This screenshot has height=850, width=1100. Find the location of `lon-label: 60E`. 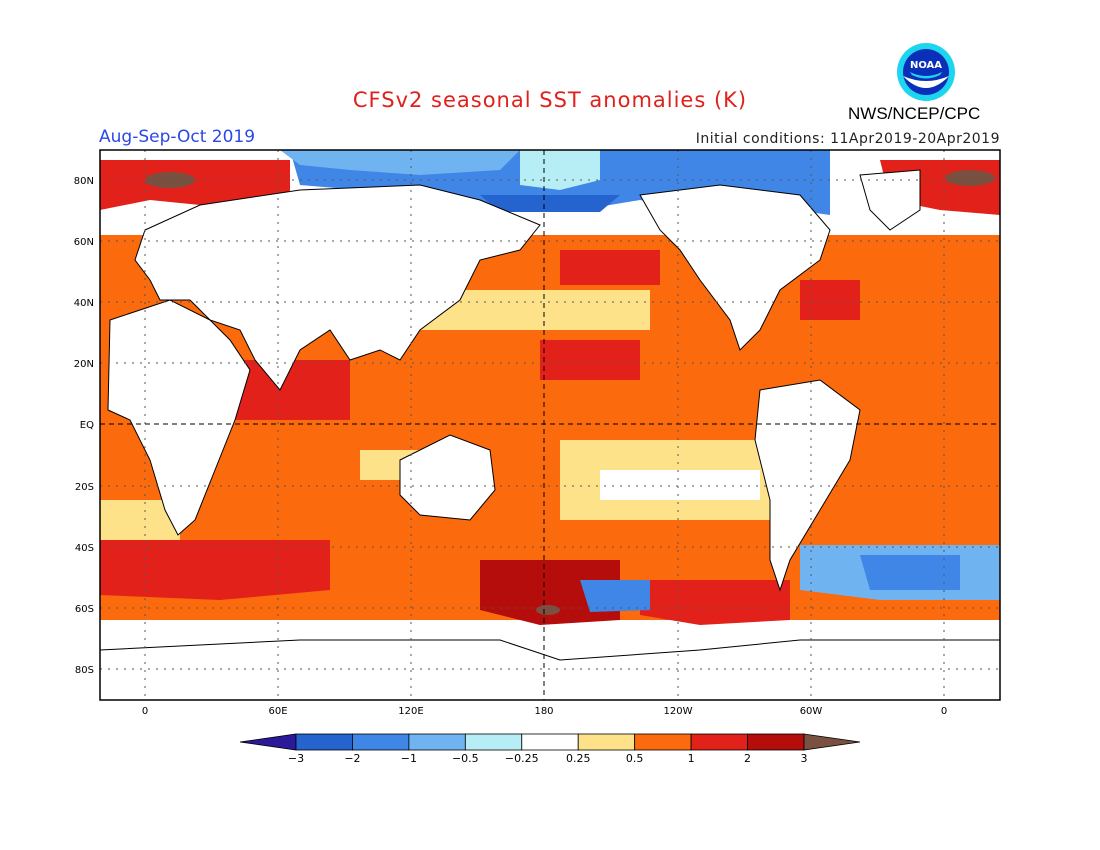

lon-label: 60E is located at coordinates (277, 711).